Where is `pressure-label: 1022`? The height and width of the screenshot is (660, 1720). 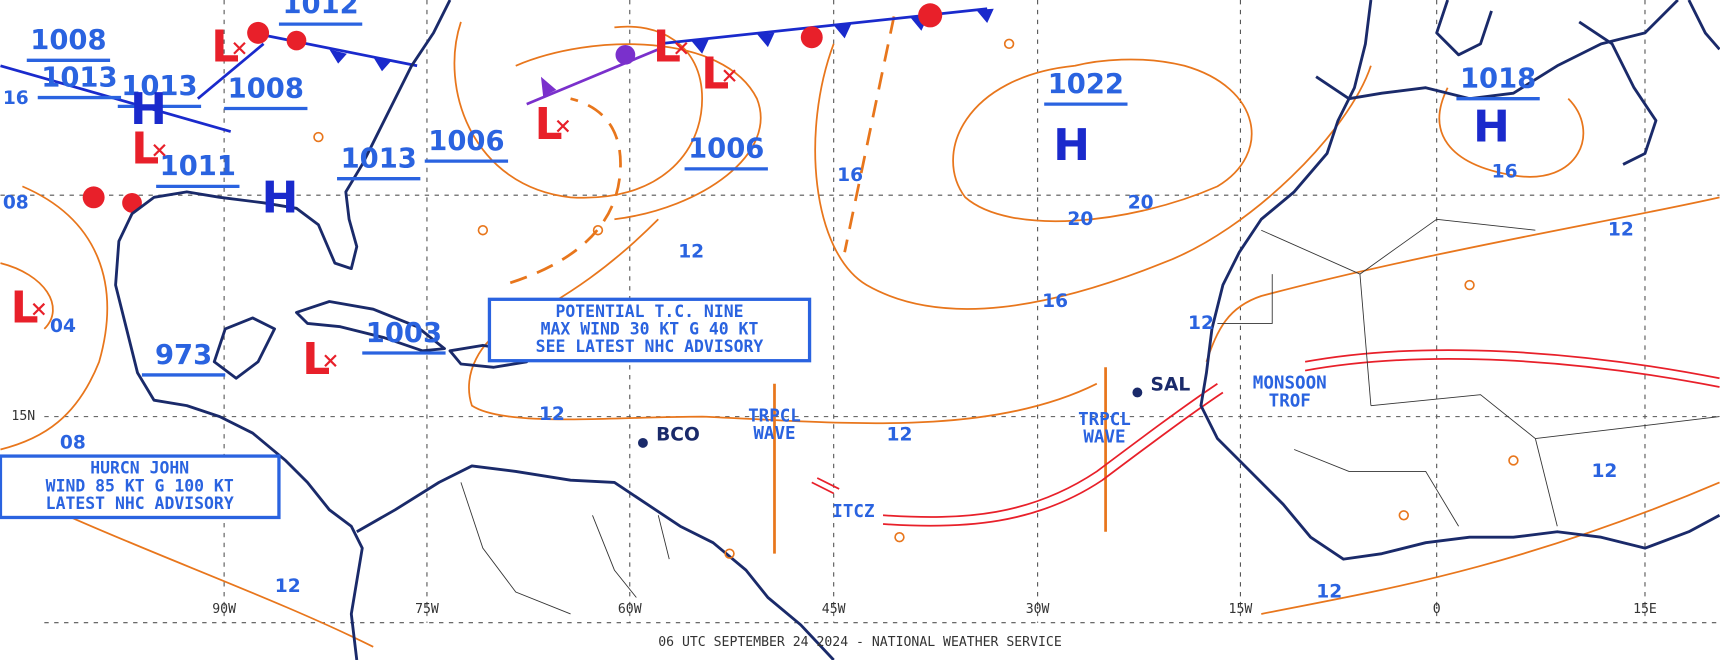 pressure-label: 1022 is located at coordinates (1086, 84).